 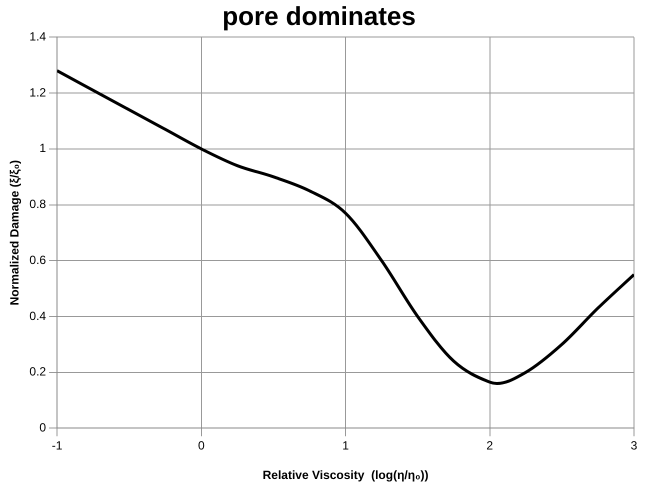 What do you see at coordinates (42, 427) in the screenshot?
I see `y-tick-label: 0` at bounding box center [42, 427].